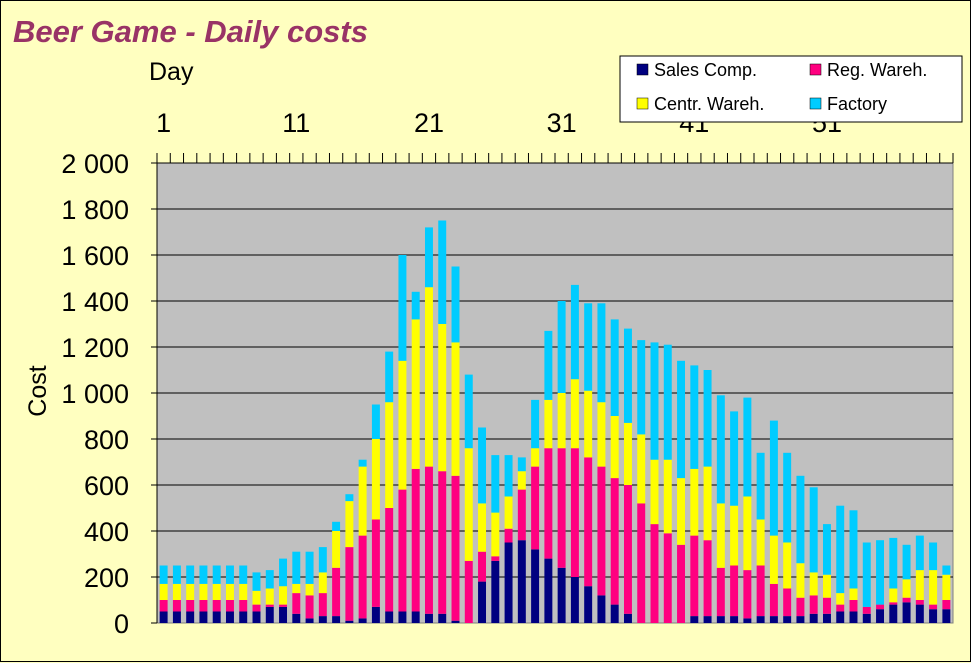  Describe the element at coordinates (705, 70) in the screenshot. I see `legend-entry: Sales Comp.` at that location.